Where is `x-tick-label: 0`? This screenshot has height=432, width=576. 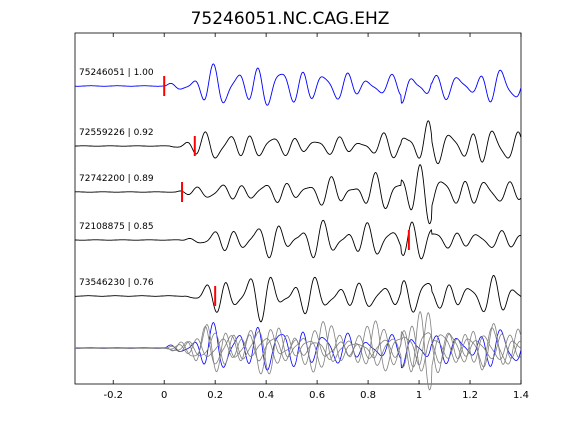
x-tick-label: 0 is located at coordinates (164, 395).